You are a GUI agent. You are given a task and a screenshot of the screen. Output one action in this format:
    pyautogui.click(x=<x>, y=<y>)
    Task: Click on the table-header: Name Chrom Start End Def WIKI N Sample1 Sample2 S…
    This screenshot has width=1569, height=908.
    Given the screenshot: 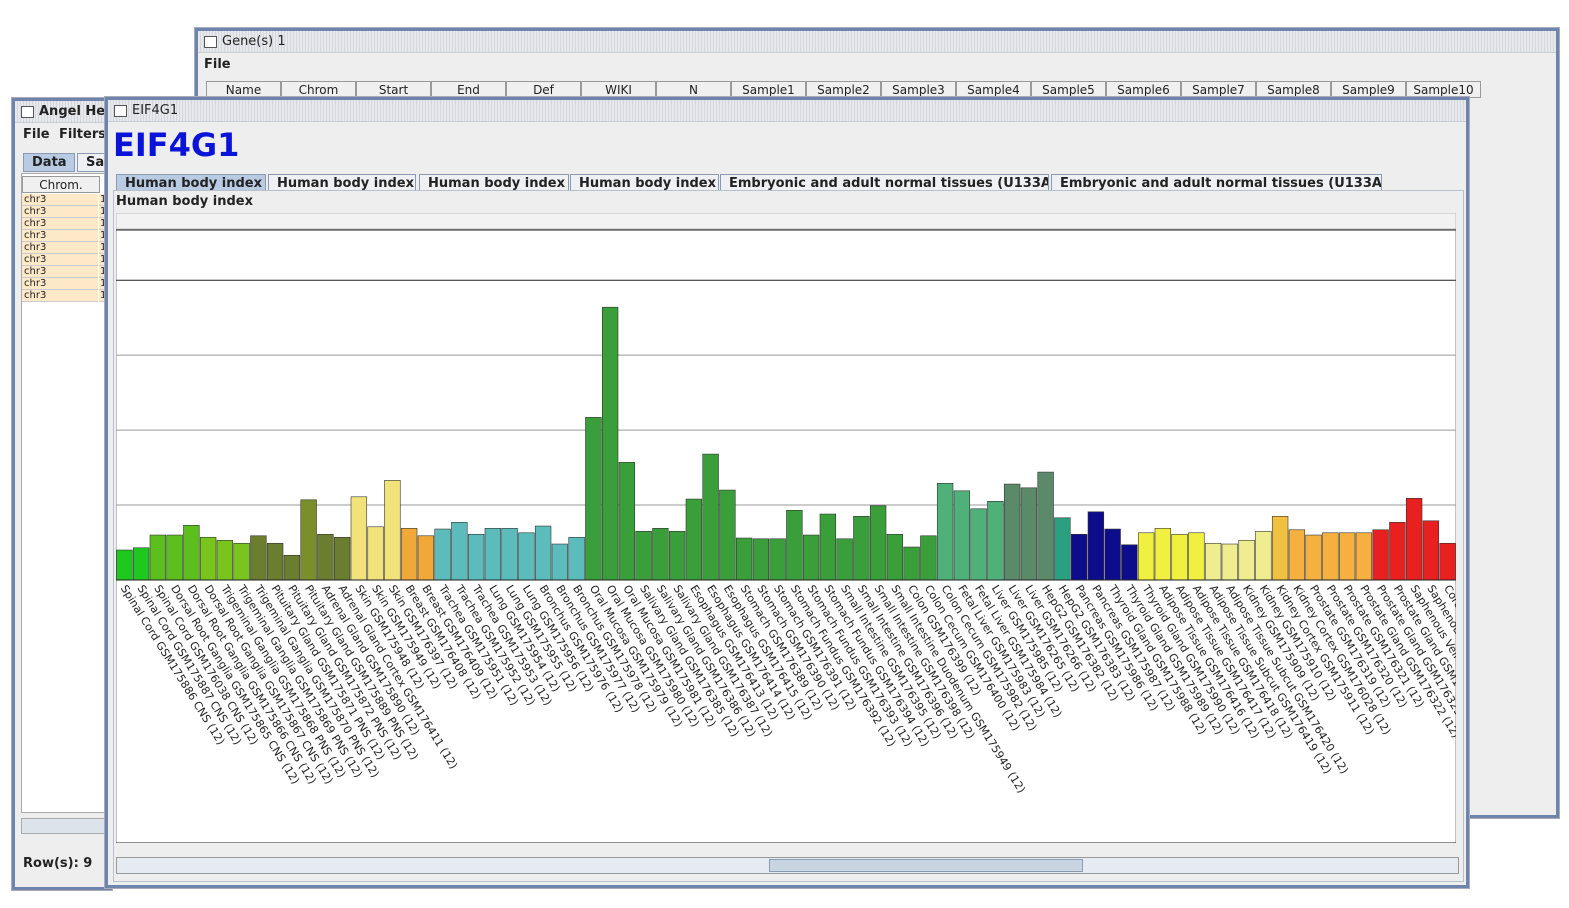 What is the action you would take?
    pyautogui.click(x=883, y=89)
    